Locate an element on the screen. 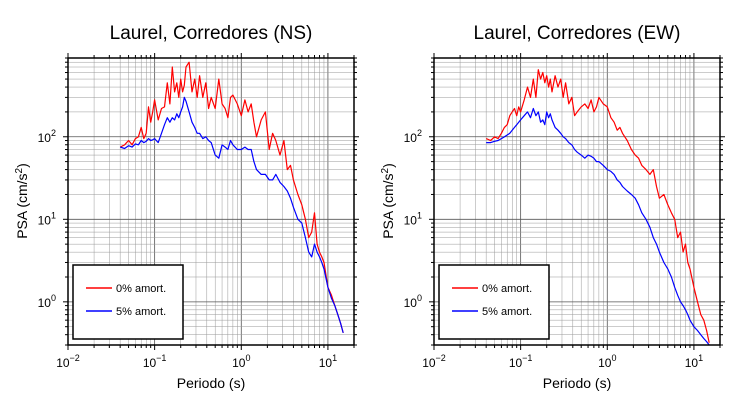 This screenshot has width=730, height=400. chart-title: Laurel, Corredores (NS) is located at coordinates (211, 33).